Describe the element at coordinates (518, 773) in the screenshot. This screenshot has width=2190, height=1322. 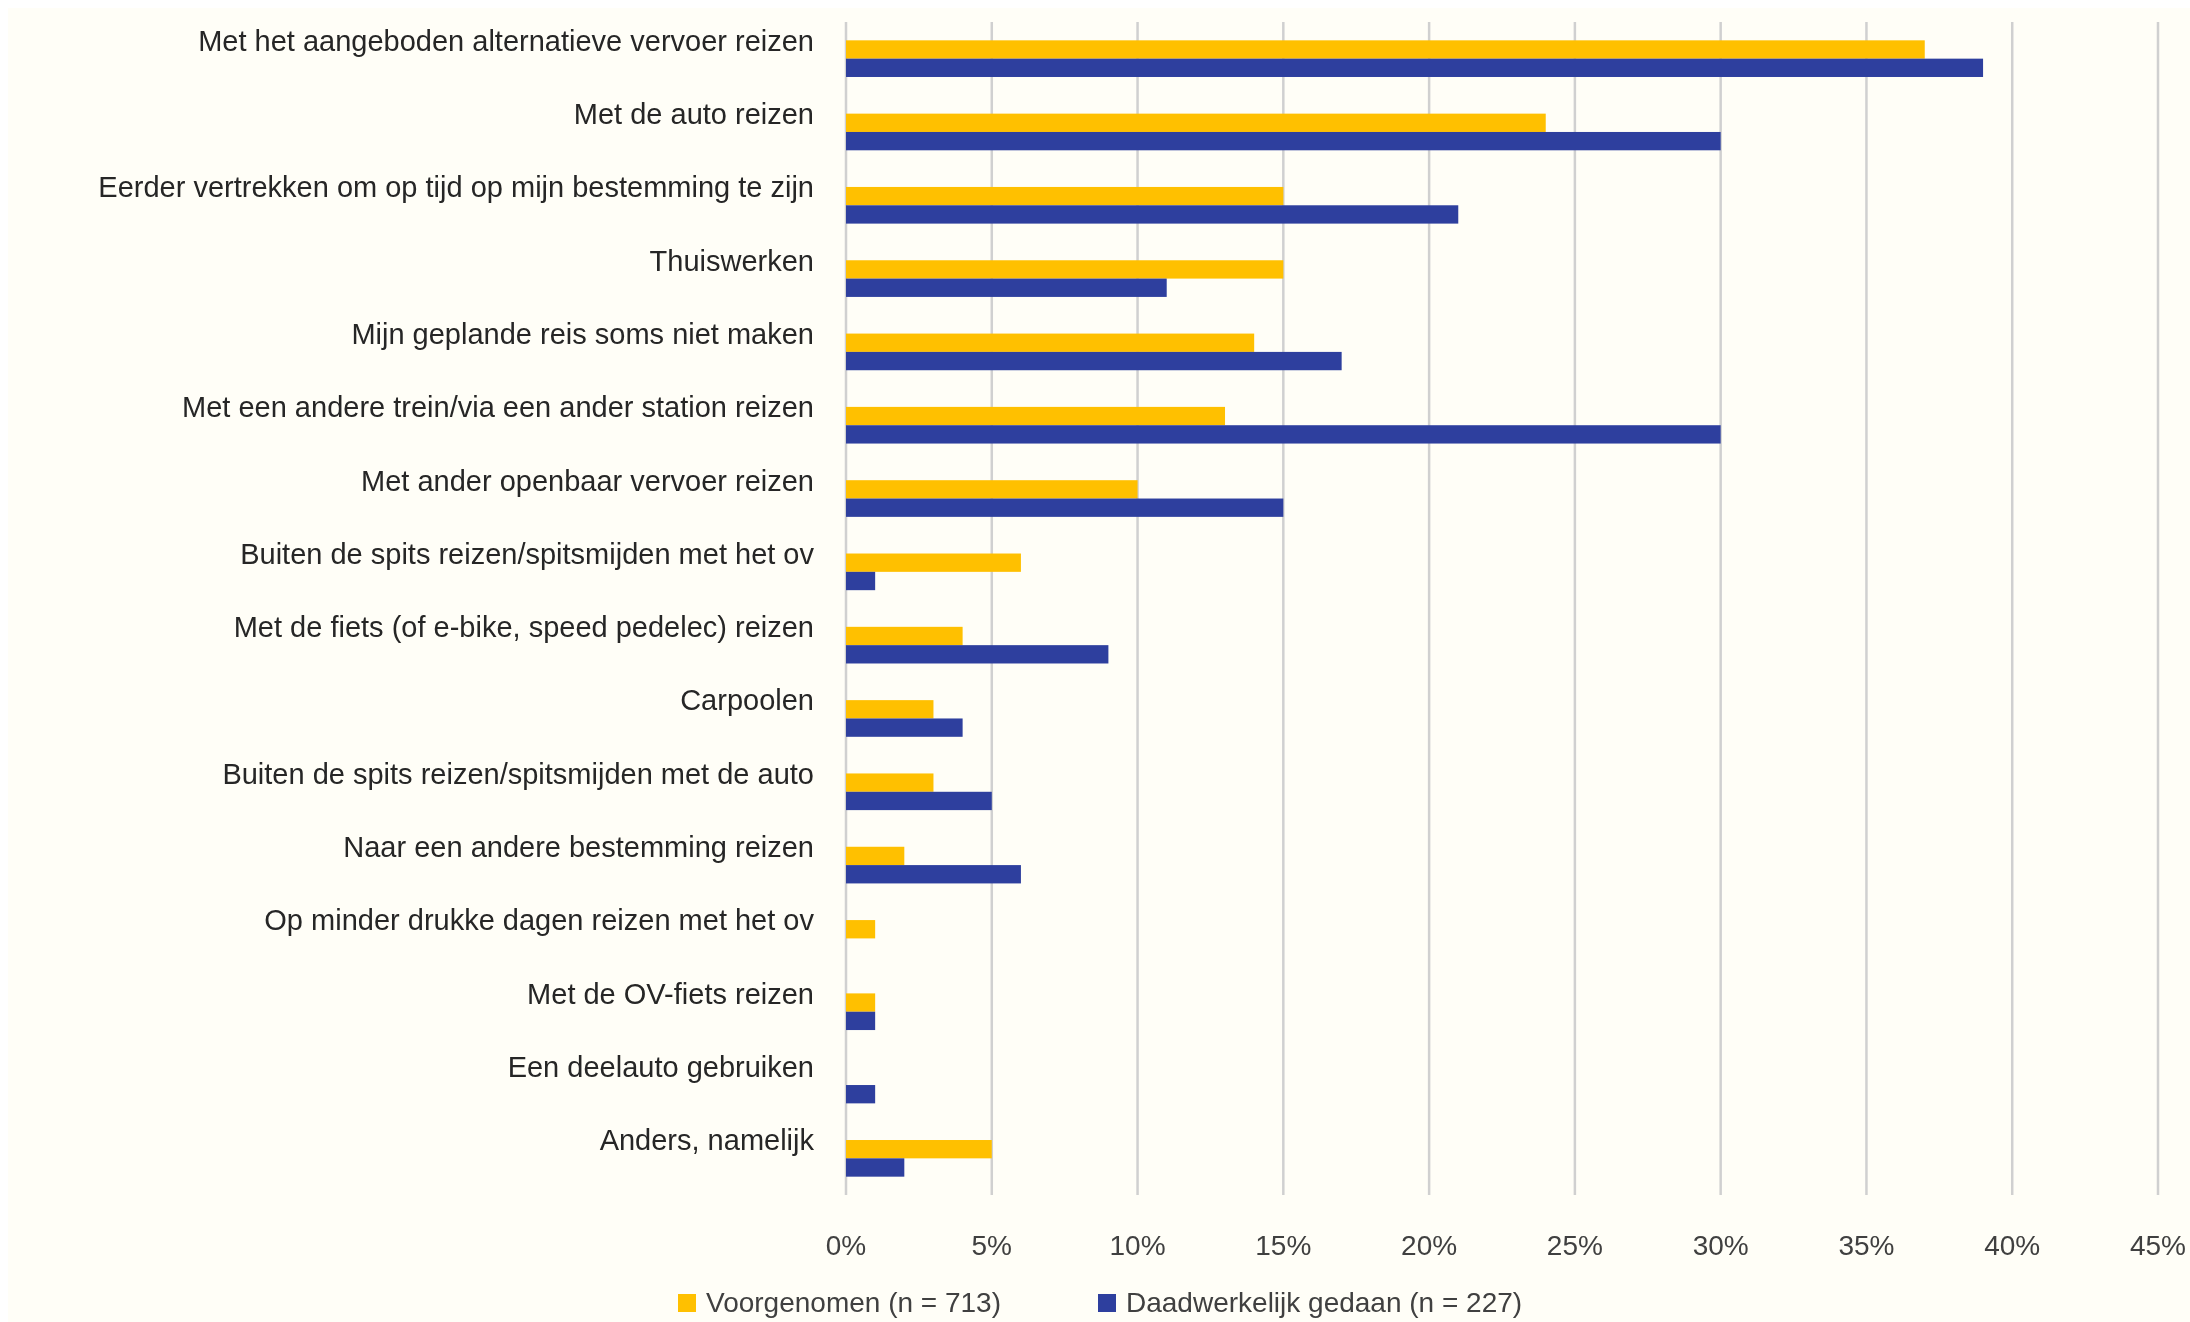
I see `y-tick-label: Buiten de spits reizen/spitsmijden met de auto` at that location.